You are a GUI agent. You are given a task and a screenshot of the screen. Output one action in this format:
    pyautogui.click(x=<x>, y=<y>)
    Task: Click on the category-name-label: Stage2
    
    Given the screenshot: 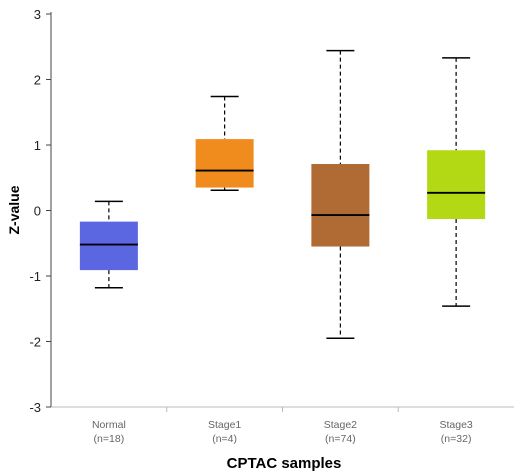 What is the action you would take?
    pyautogui.click(x=340, y=425)
    